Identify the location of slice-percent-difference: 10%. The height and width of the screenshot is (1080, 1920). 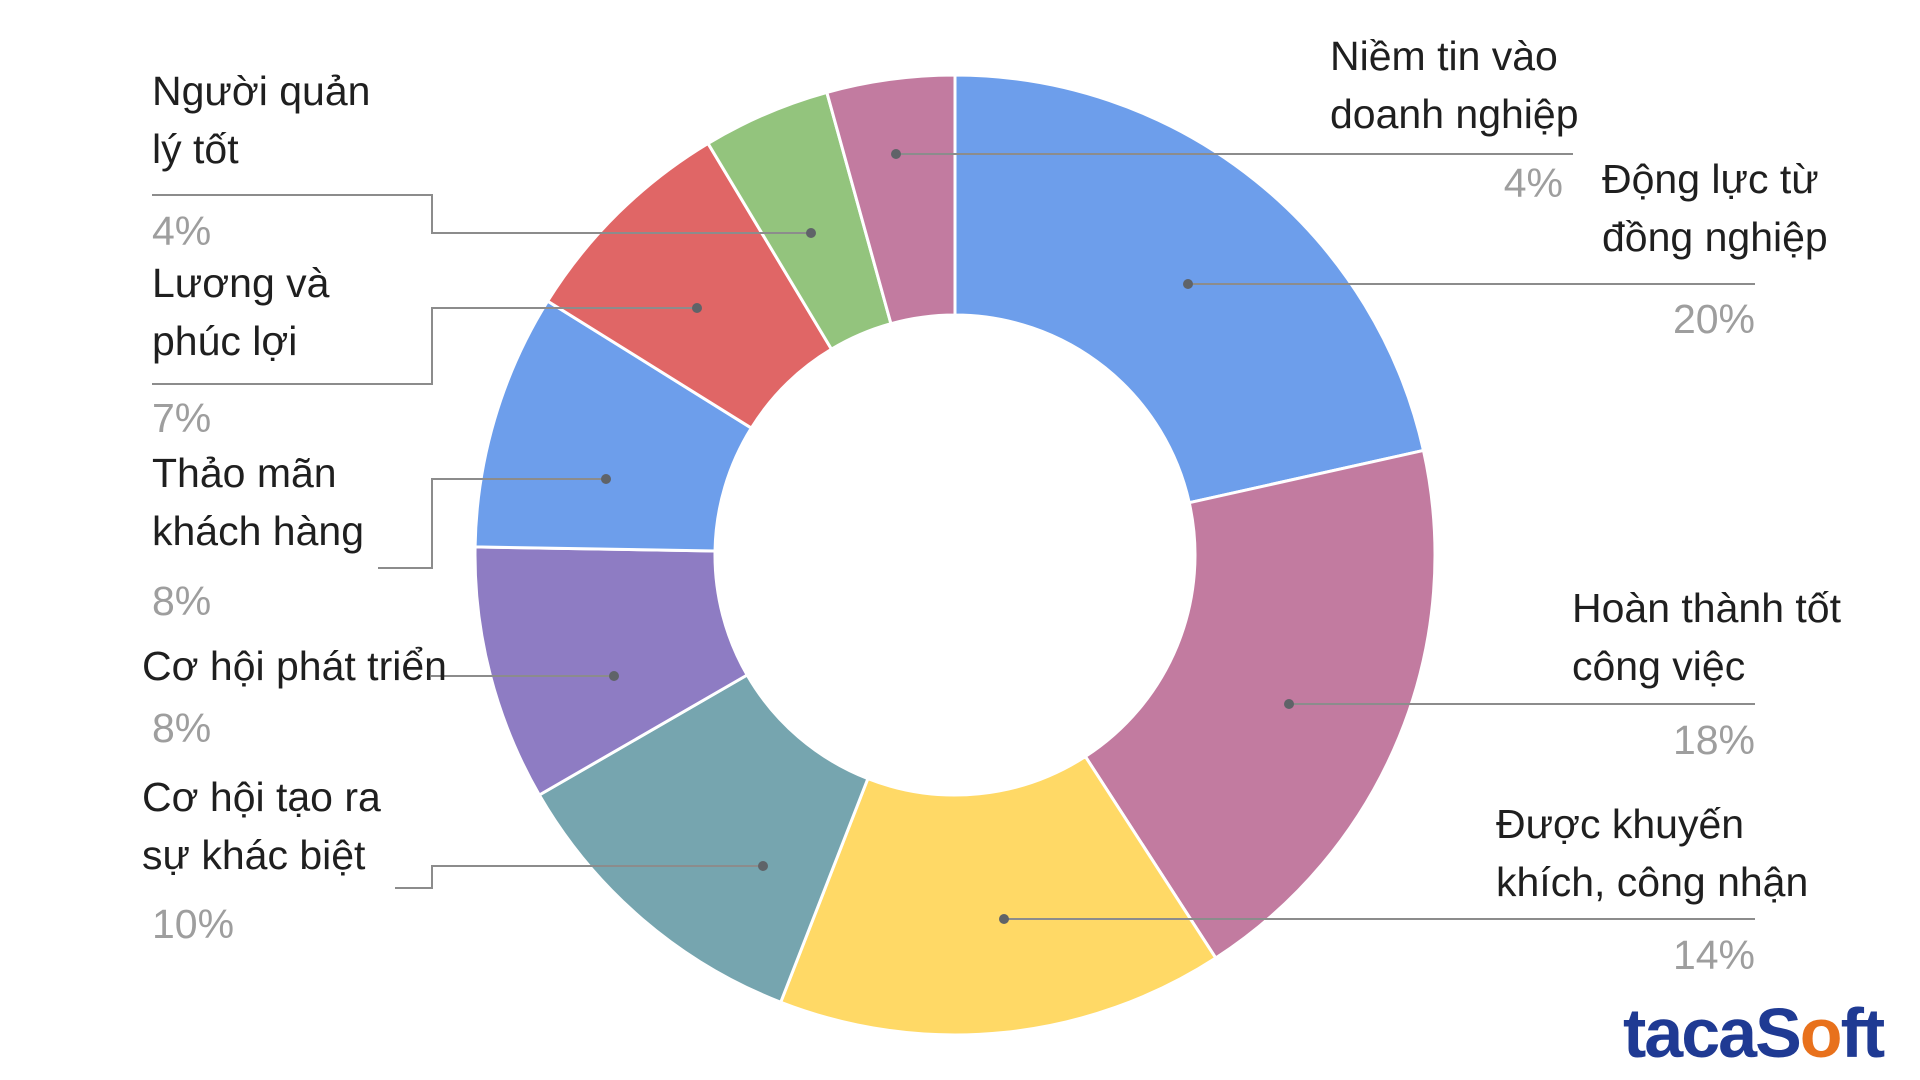
(193, 924).